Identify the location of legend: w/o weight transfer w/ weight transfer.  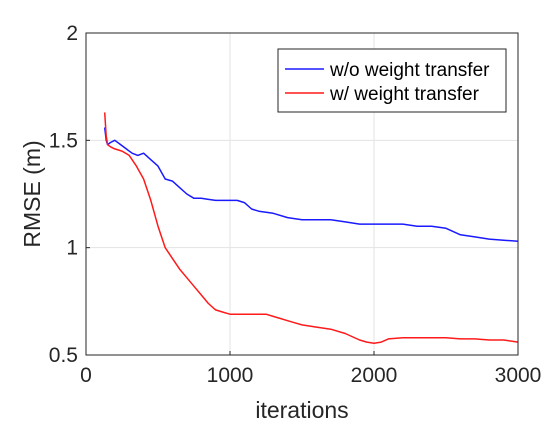
(392, 80).